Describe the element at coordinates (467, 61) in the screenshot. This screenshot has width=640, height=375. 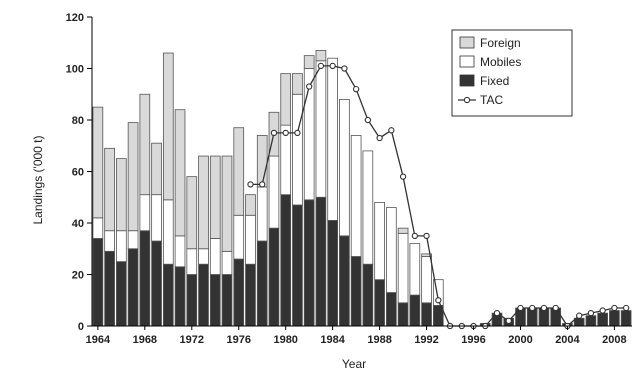
I see `legend-swatch-mobiles` at that location.